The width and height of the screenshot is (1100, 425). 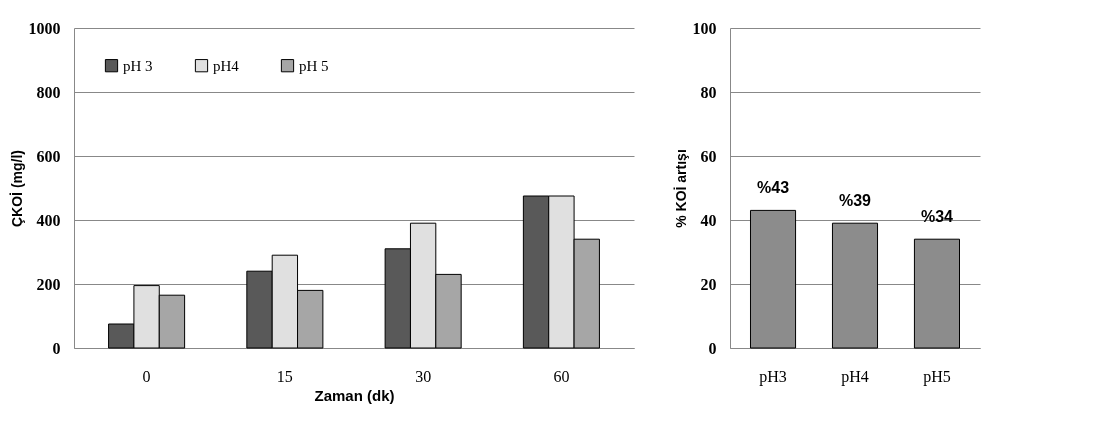 I want to click on legend-label: pH 5, so click(x=314, y=65).